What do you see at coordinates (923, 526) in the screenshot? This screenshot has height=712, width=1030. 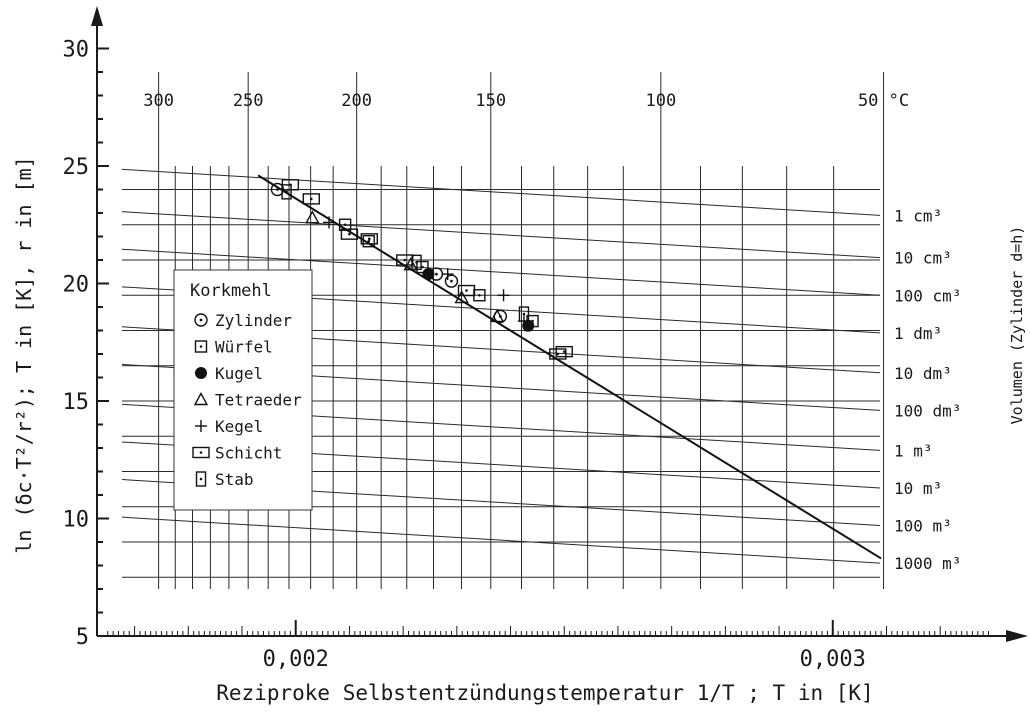 I see `volume-label: 100 m³` at bounding box center [923, 526].